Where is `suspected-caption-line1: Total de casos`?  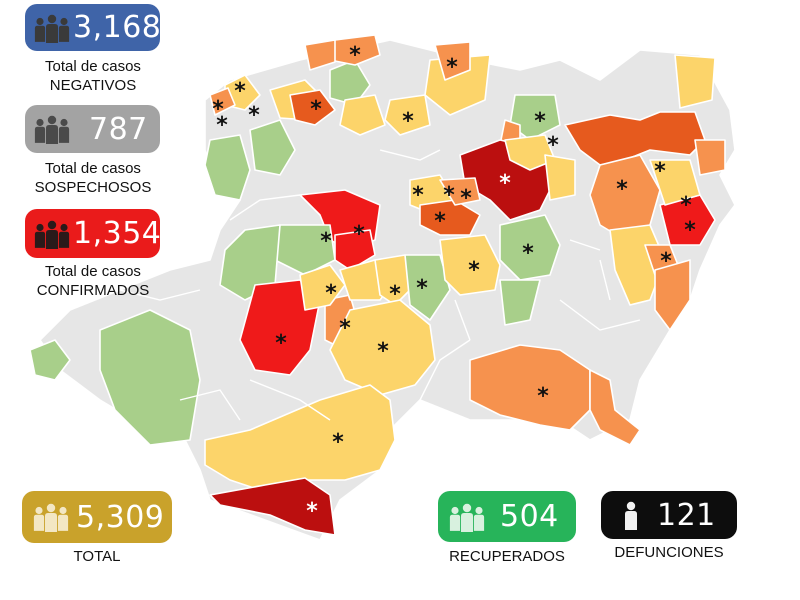
suspected-caption-line1: Total de casos is located at coordinates (93, 168).